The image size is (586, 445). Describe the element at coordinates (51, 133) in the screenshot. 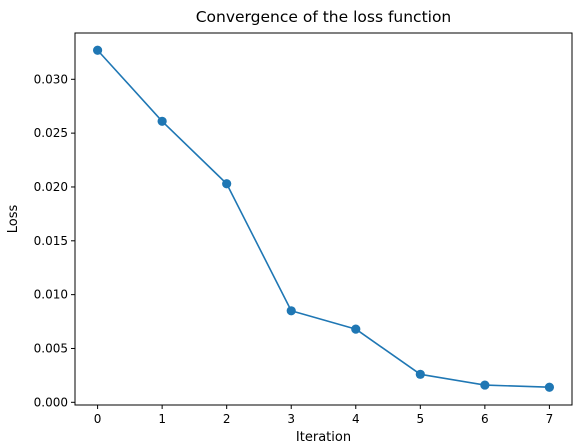

I see `y-tick-label: 0.025` at that location.